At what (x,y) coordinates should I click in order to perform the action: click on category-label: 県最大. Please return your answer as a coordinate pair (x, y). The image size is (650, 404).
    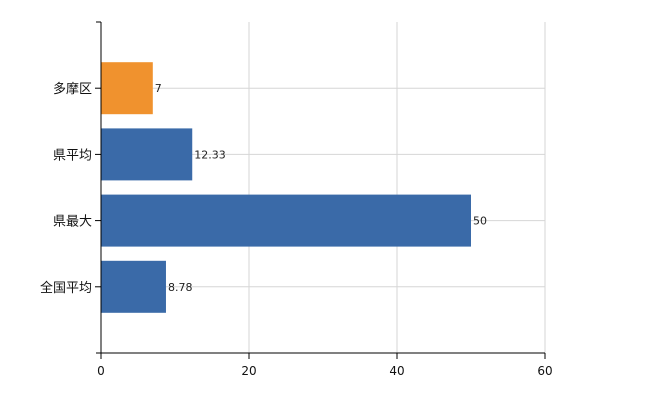
    Looking at the image, I should click on (72, 222).